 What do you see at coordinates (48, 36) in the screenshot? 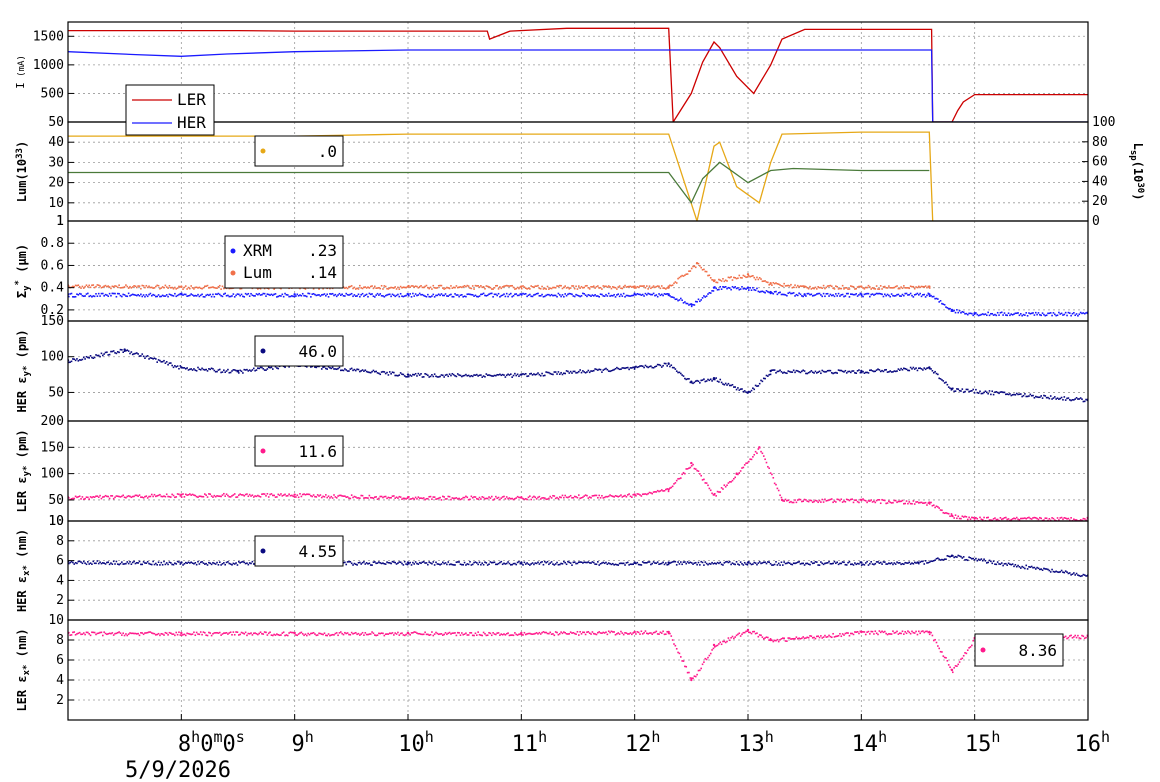
I see `y-tick-label: 1500` at bounding box center [48, 36].